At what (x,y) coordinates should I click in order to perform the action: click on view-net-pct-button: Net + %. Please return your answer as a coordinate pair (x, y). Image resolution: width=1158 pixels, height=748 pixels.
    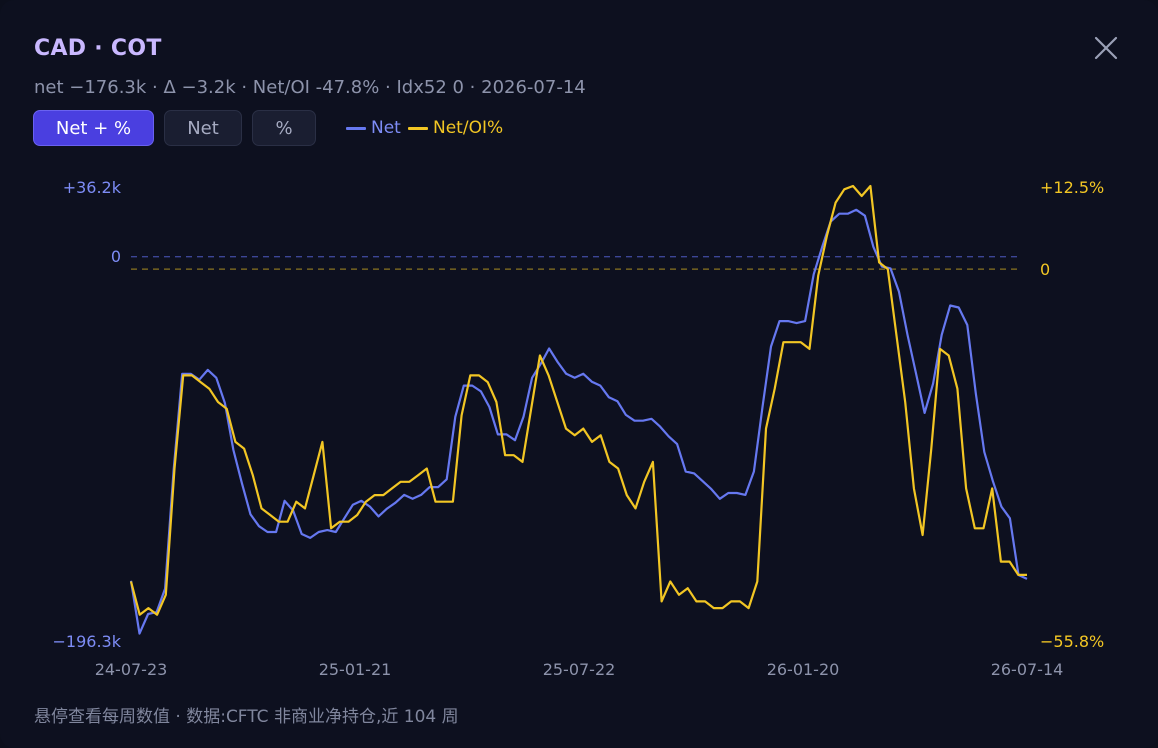
    Looking at the image, I should click on (93, 128).